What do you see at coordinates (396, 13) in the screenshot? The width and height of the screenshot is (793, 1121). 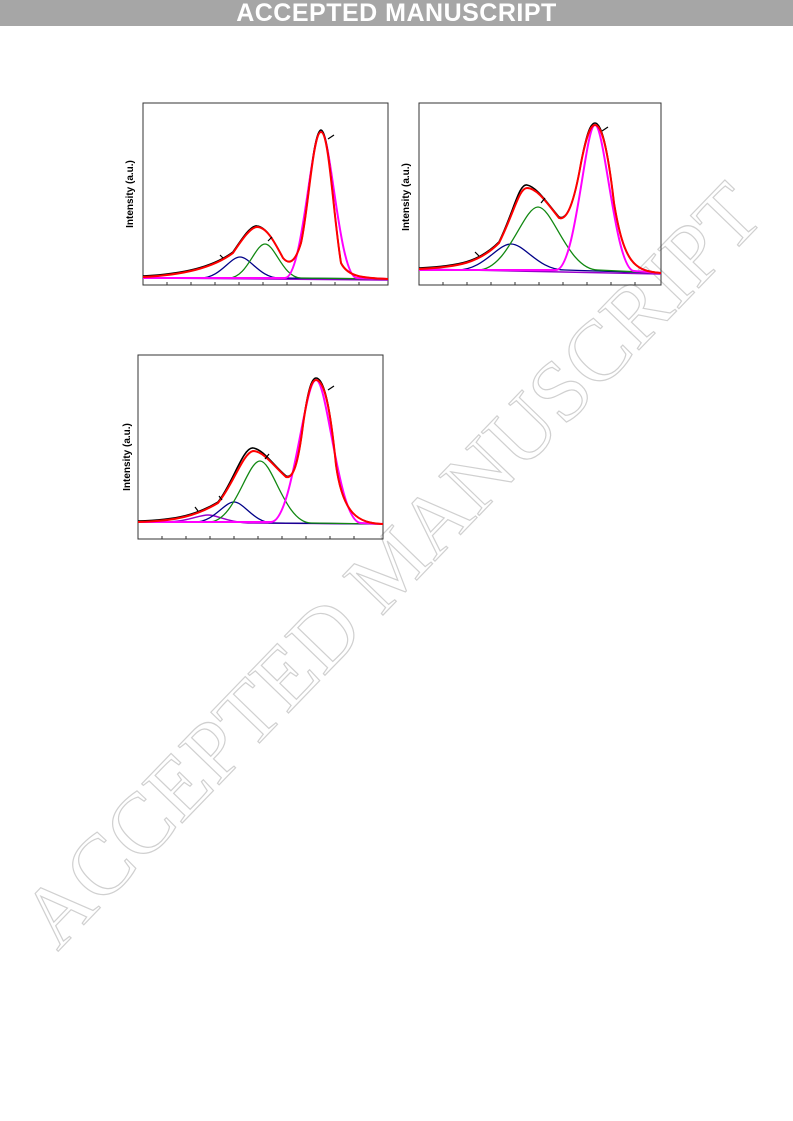 I see `banner: ACCEPTED MANUSCRIPT` at bounding box center [396, 13].